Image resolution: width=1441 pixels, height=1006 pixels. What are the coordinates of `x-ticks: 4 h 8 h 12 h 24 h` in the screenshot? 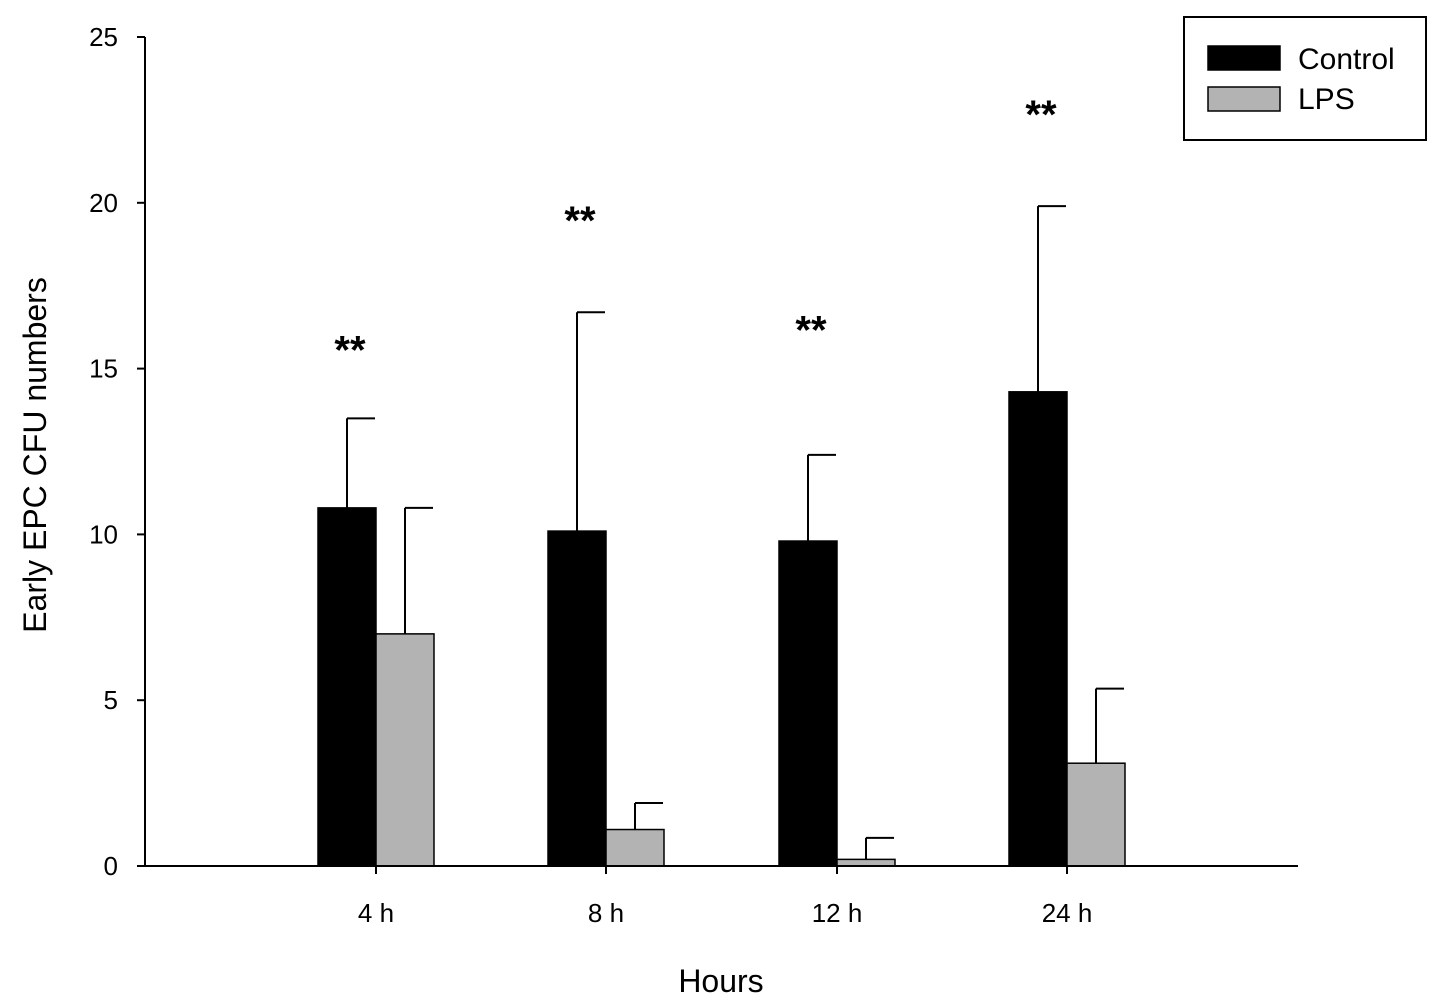 It's located at (725, 897).